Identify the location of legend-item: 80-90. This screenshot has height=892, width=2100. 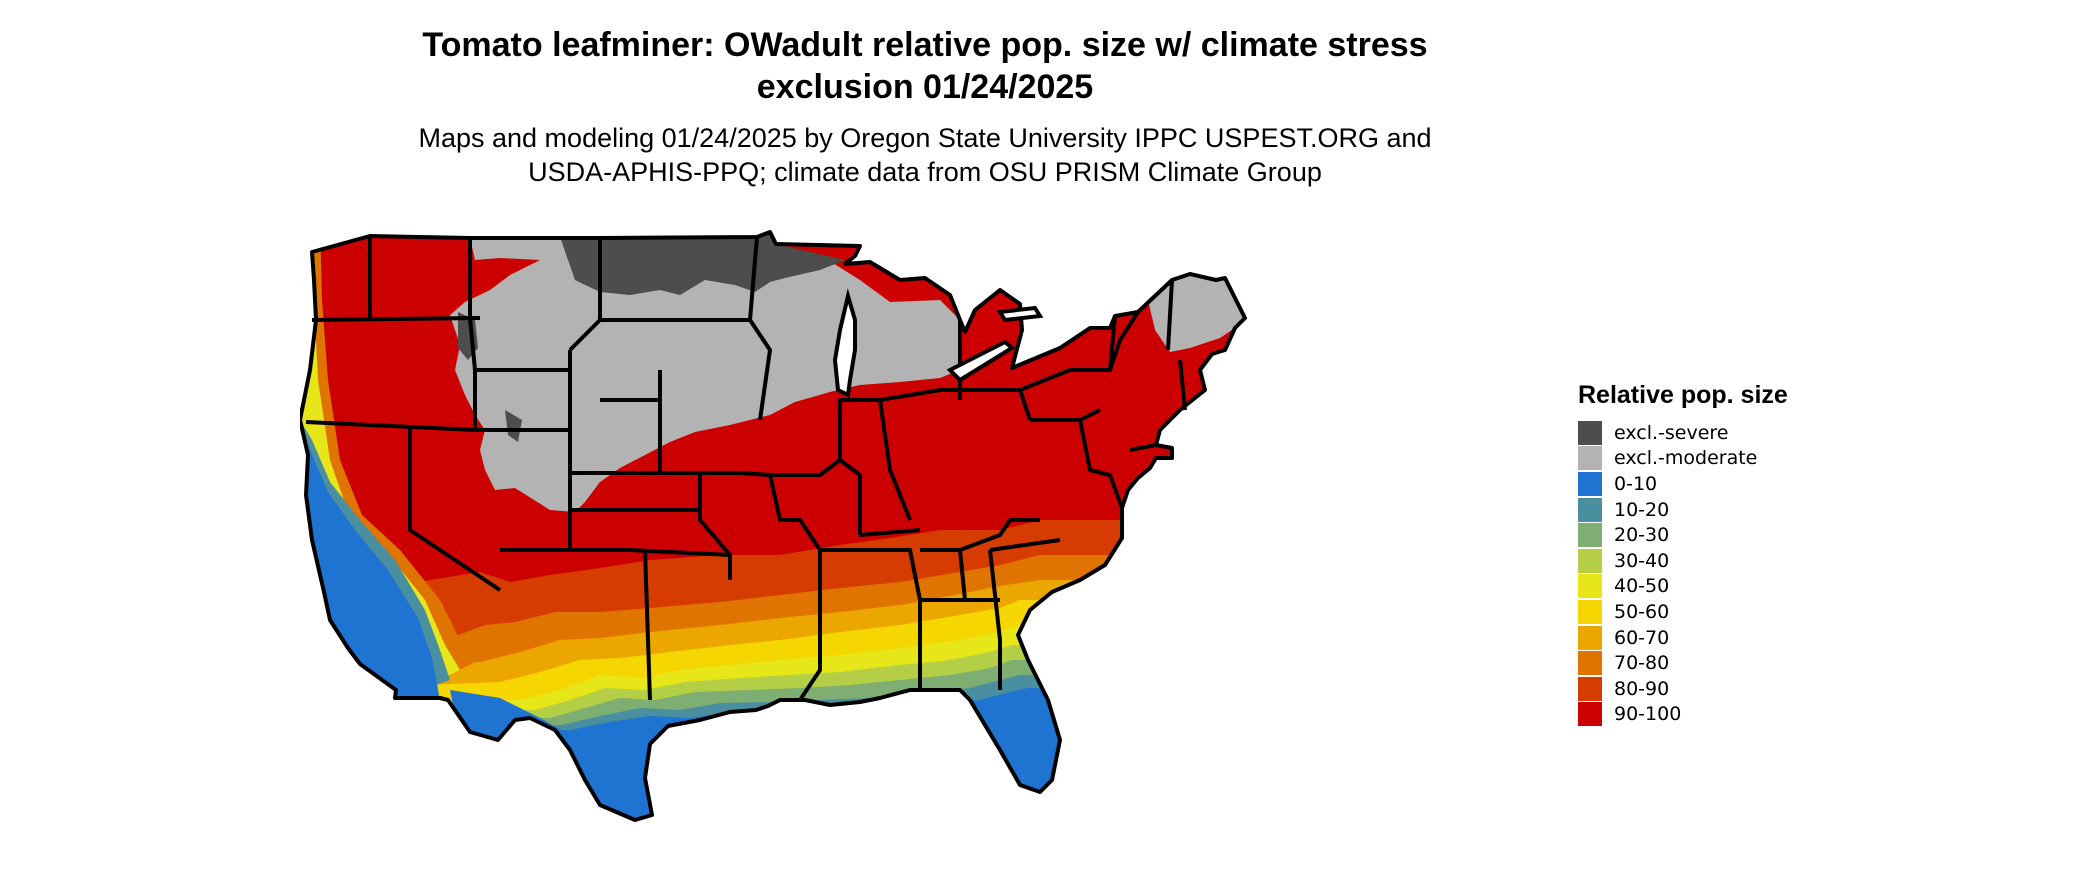
(1683, 689).